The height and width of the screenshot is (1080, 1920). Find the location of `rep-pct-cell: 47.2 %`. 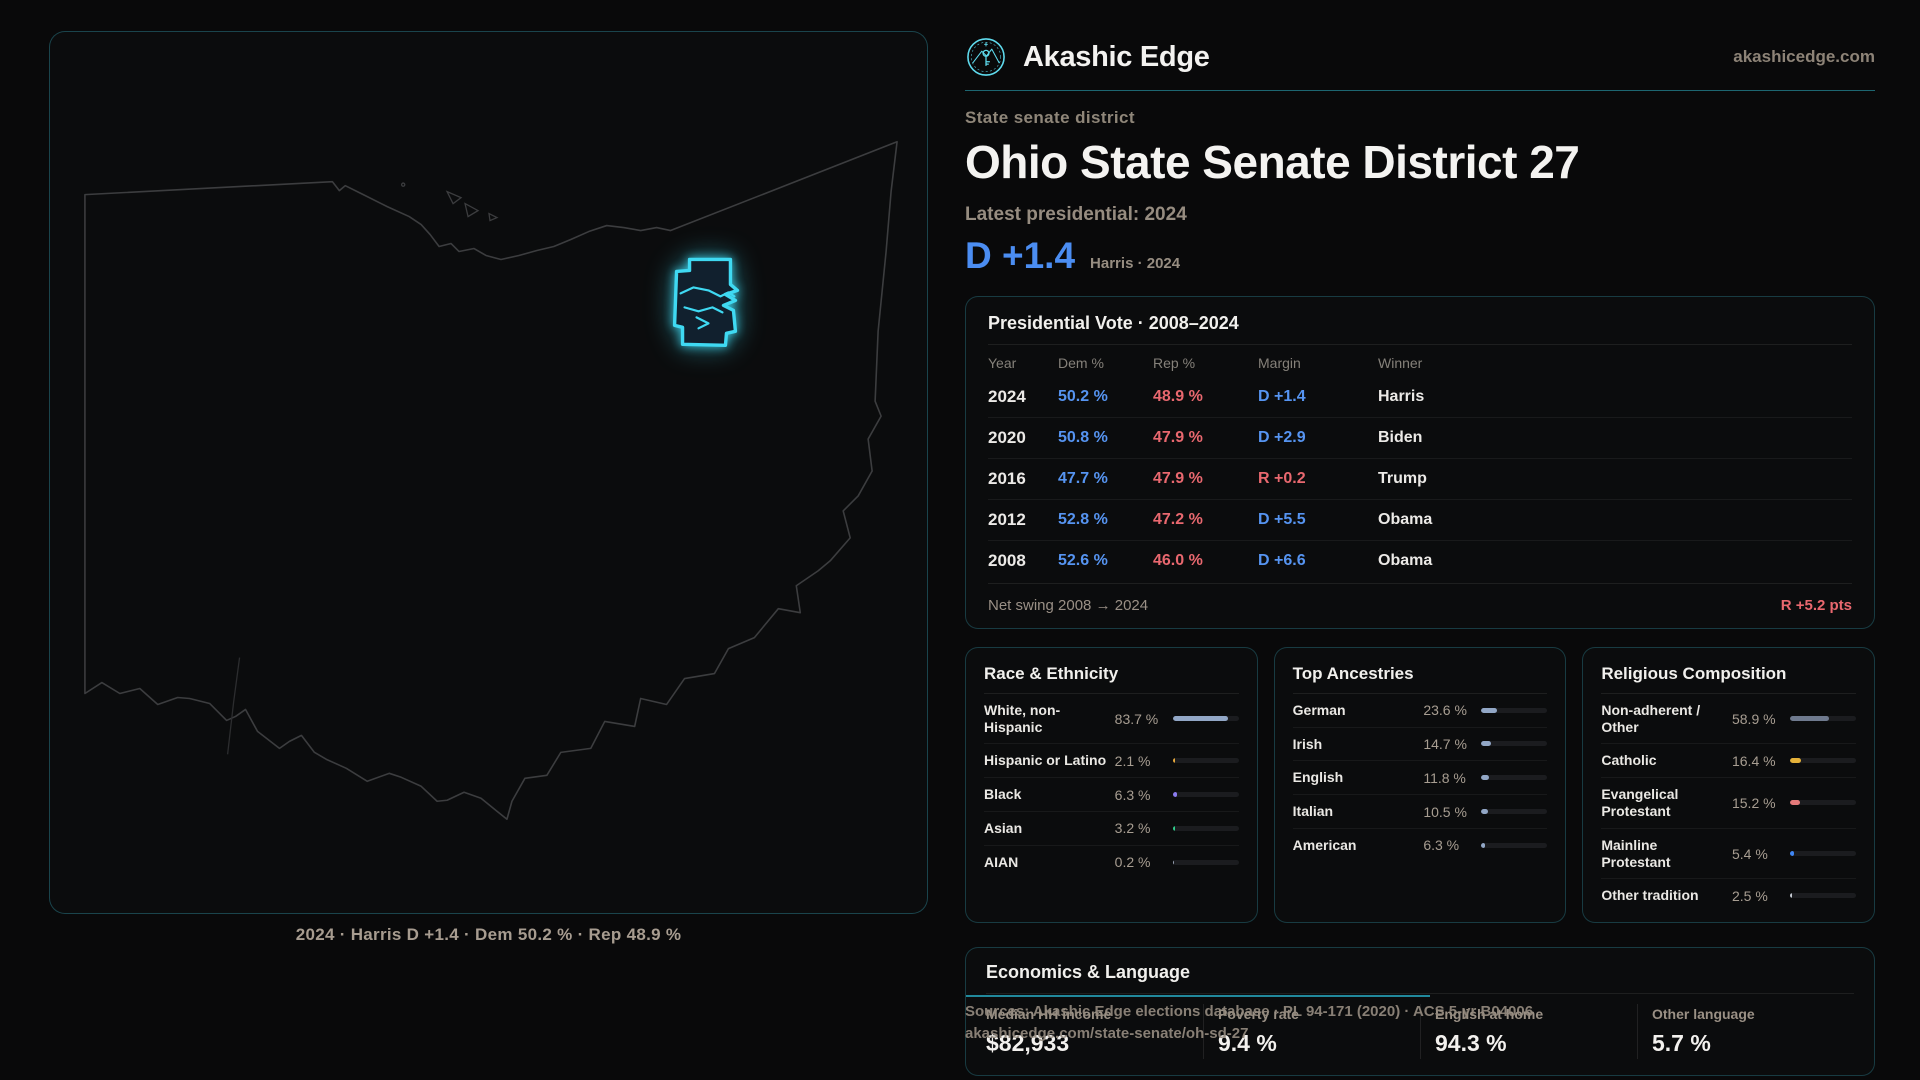

rep-pct-cell: 47.2 % is located at coordinates (1178, 519).